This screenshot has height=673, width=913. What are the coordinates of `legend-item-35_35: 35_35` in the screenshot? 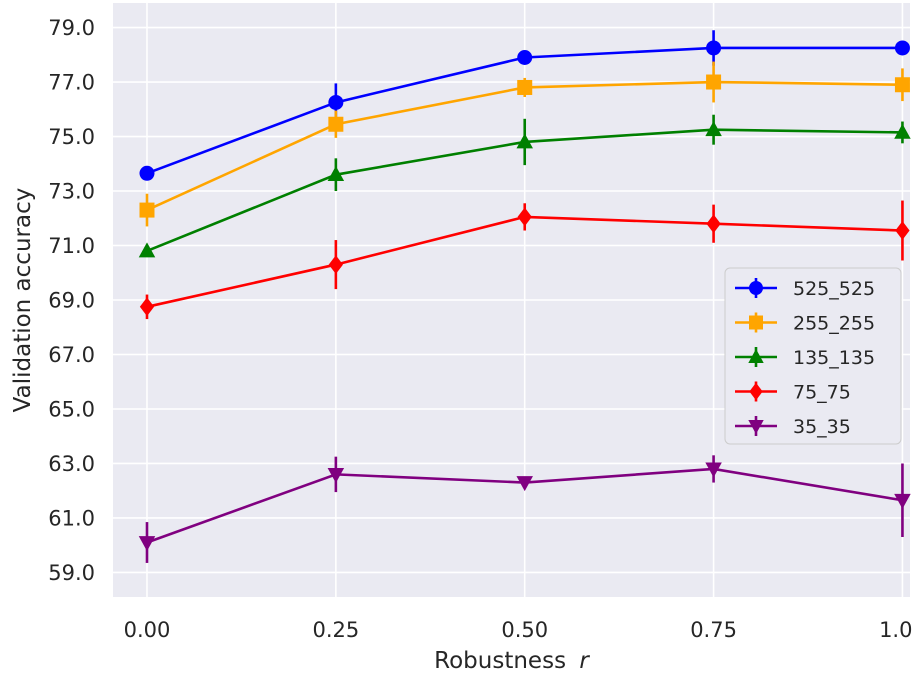 It's located at (793, 427).